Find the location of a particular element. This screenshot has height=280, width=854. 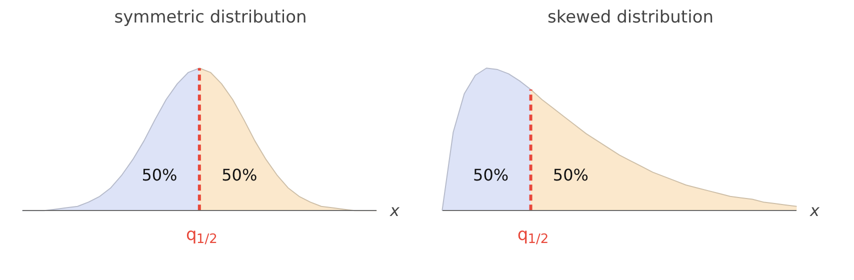

chart-title: skewed distribution is located at coordinates (631, 18).